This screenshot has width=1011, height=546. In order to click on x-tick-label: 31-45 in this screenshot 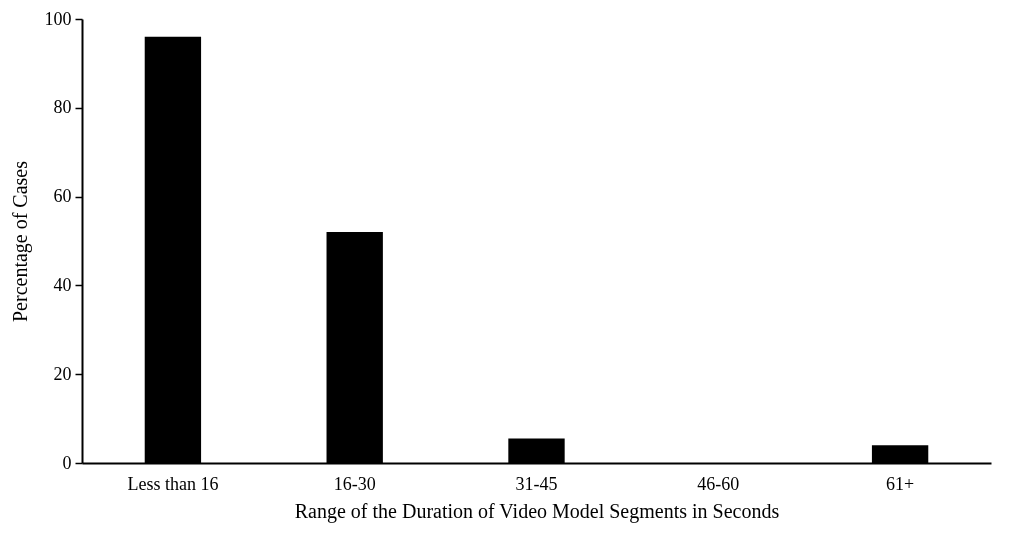, I will do `click(536, 483)`.